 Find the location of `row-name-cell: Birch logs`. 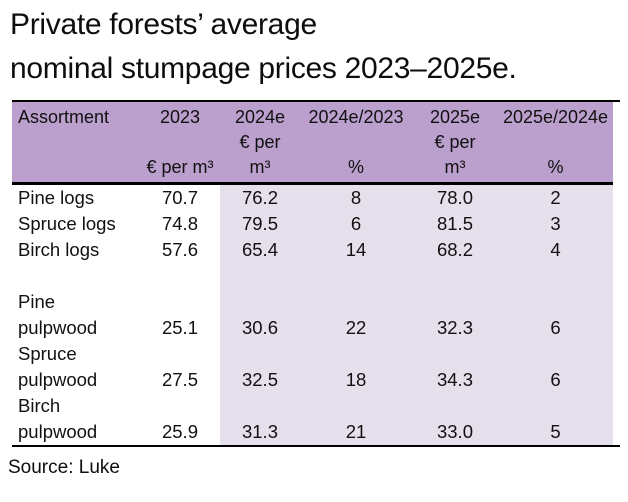

row-name-cell: Birch logs is located at coordinates (59, 249).